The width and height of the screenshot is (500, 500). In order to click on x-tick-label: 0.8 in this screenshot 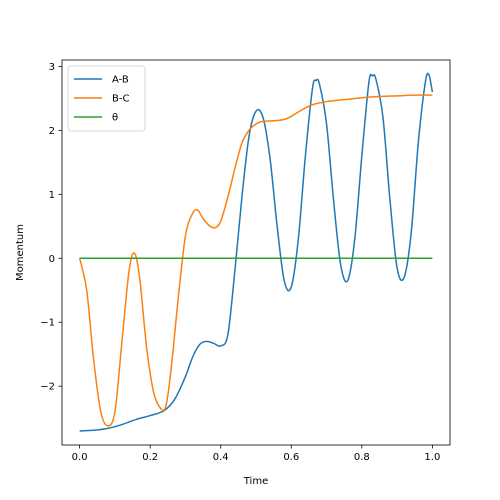, I will do `click(362, 457)`.